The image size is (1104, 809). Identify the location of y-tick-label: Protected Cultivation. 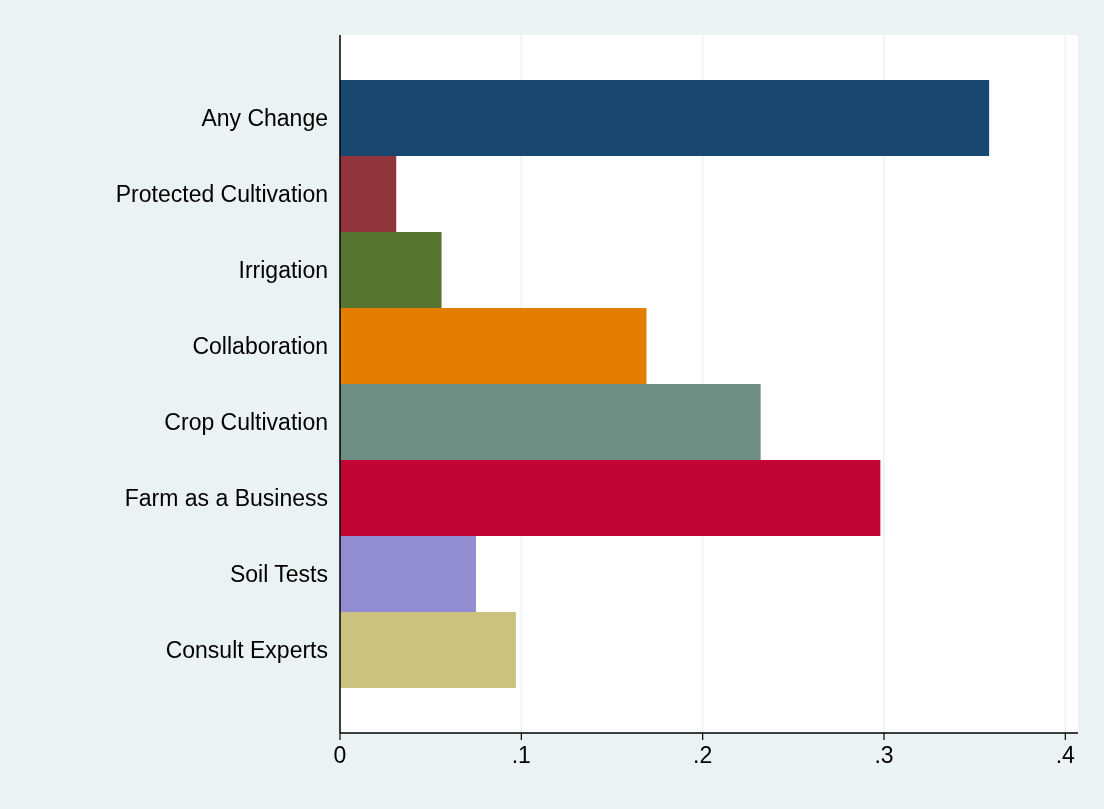
(221, 194).